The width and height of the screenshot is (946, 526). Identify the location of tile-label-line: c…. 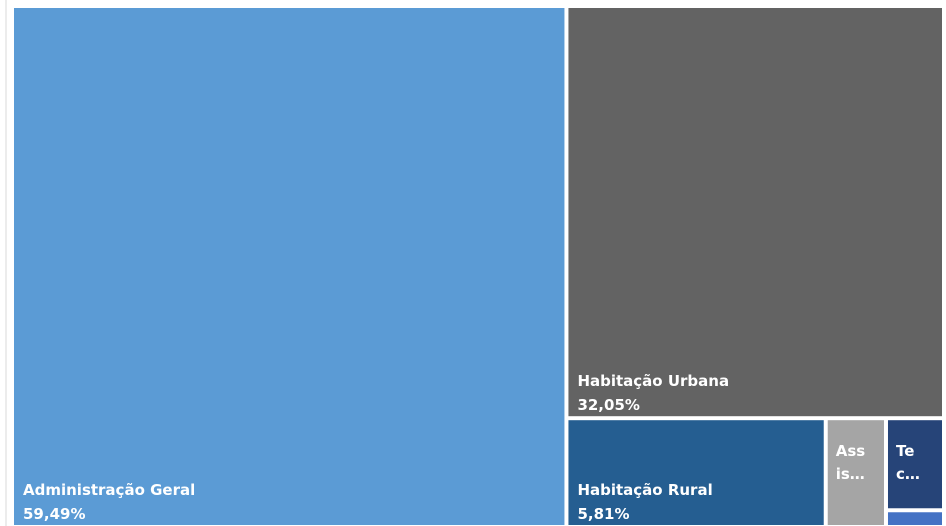
(908, 474).